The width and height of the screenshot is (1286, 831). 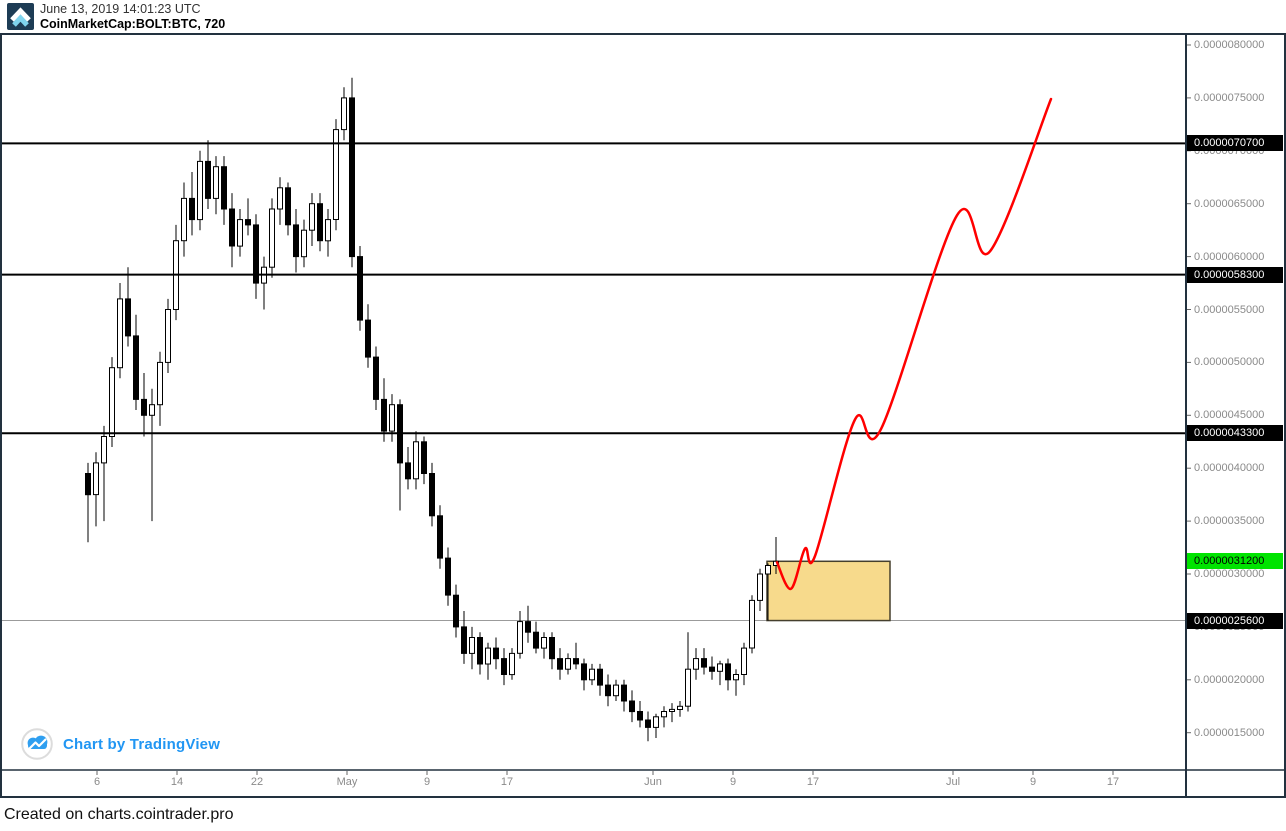 What do you see at coordinates (1229, 362) in the screenshot?
I see `y-axis-label: 0.0000050000` at bounding box center [1229, 362].